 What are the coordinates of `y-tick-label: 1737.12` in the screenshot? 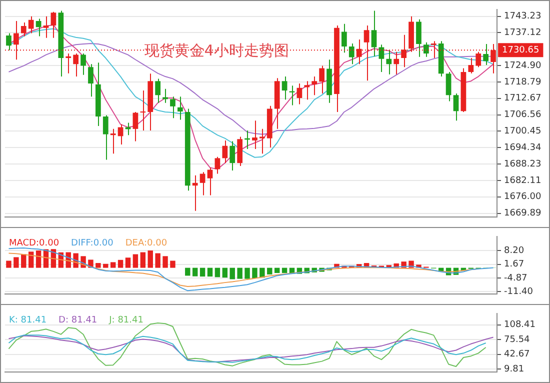 It's located at (523, 33).